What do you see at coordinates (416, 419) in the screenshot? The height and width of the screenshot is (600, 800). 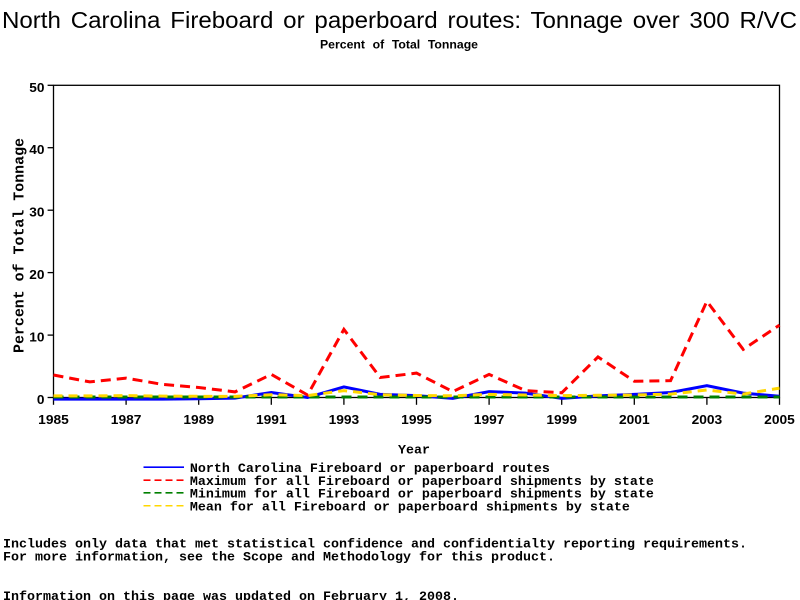 I see `svg-text: 1995` at bounding box center [416, 419].